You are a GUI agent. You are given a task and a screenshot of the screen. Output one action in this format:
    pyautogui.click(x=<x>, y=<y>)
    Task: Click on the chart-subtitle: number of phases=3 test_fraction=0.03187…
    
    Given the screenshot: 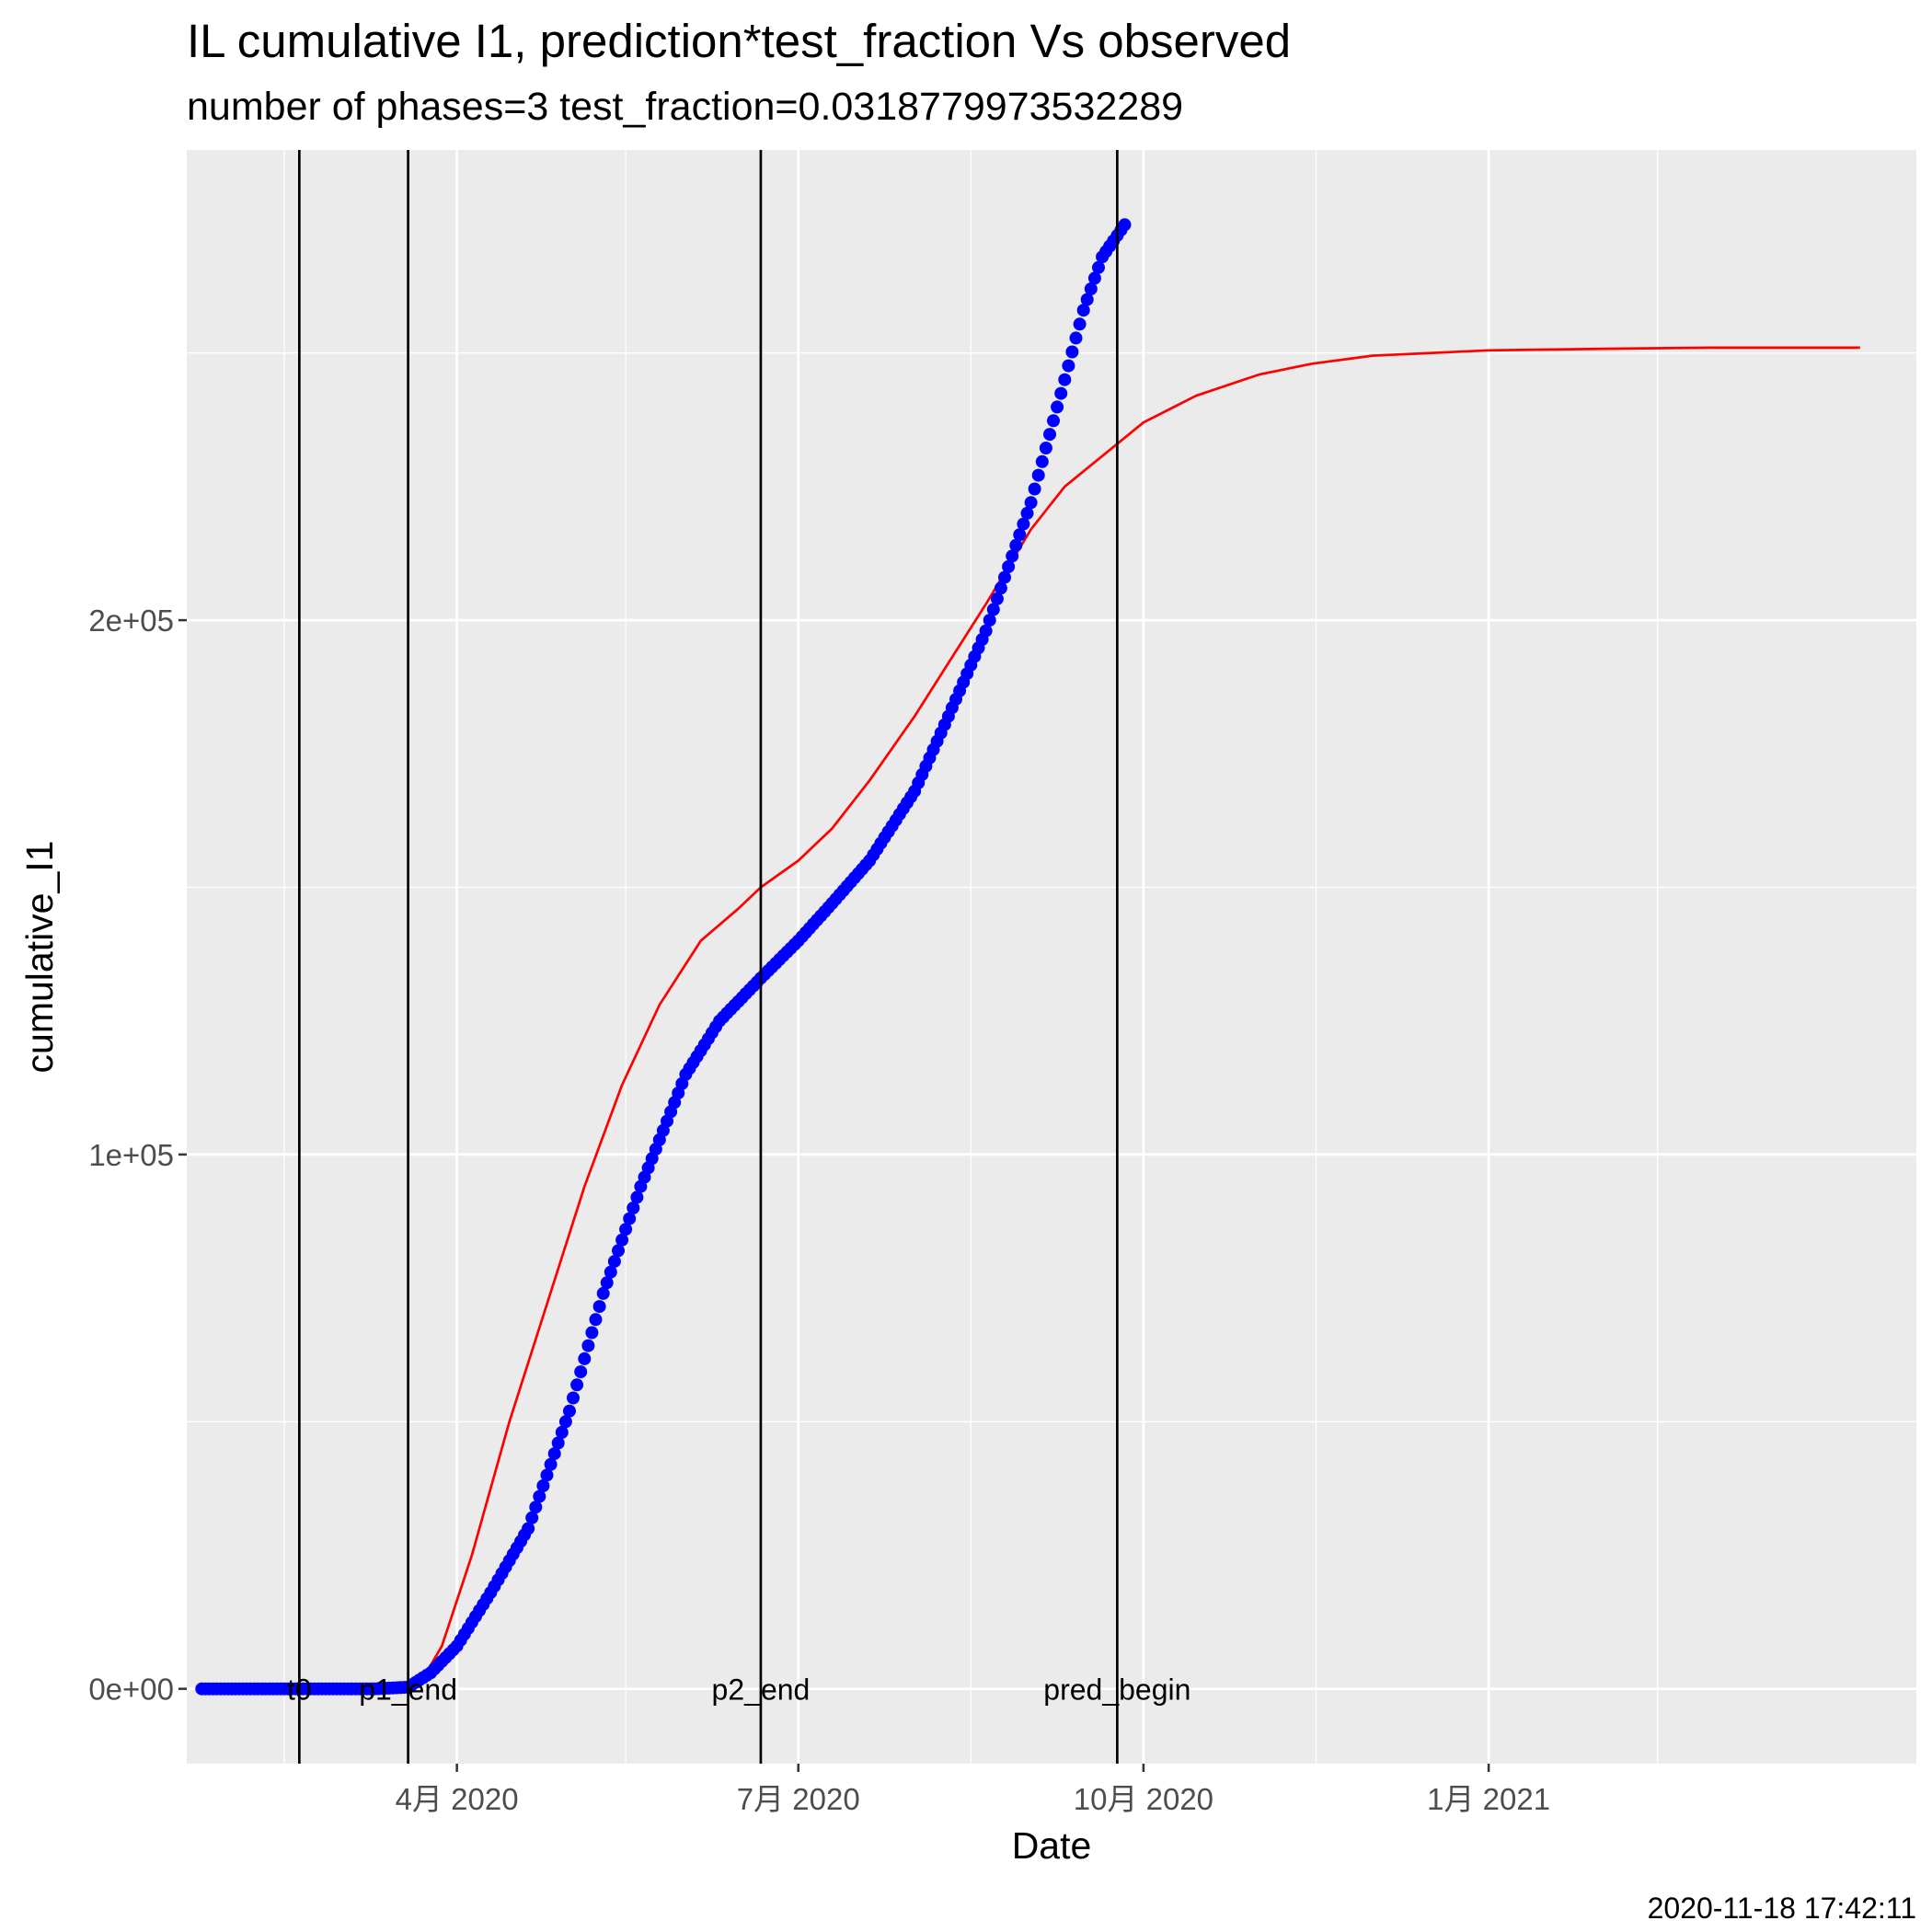 What is the action you would take?
    pyautogui.click(x=685, y=107)
    